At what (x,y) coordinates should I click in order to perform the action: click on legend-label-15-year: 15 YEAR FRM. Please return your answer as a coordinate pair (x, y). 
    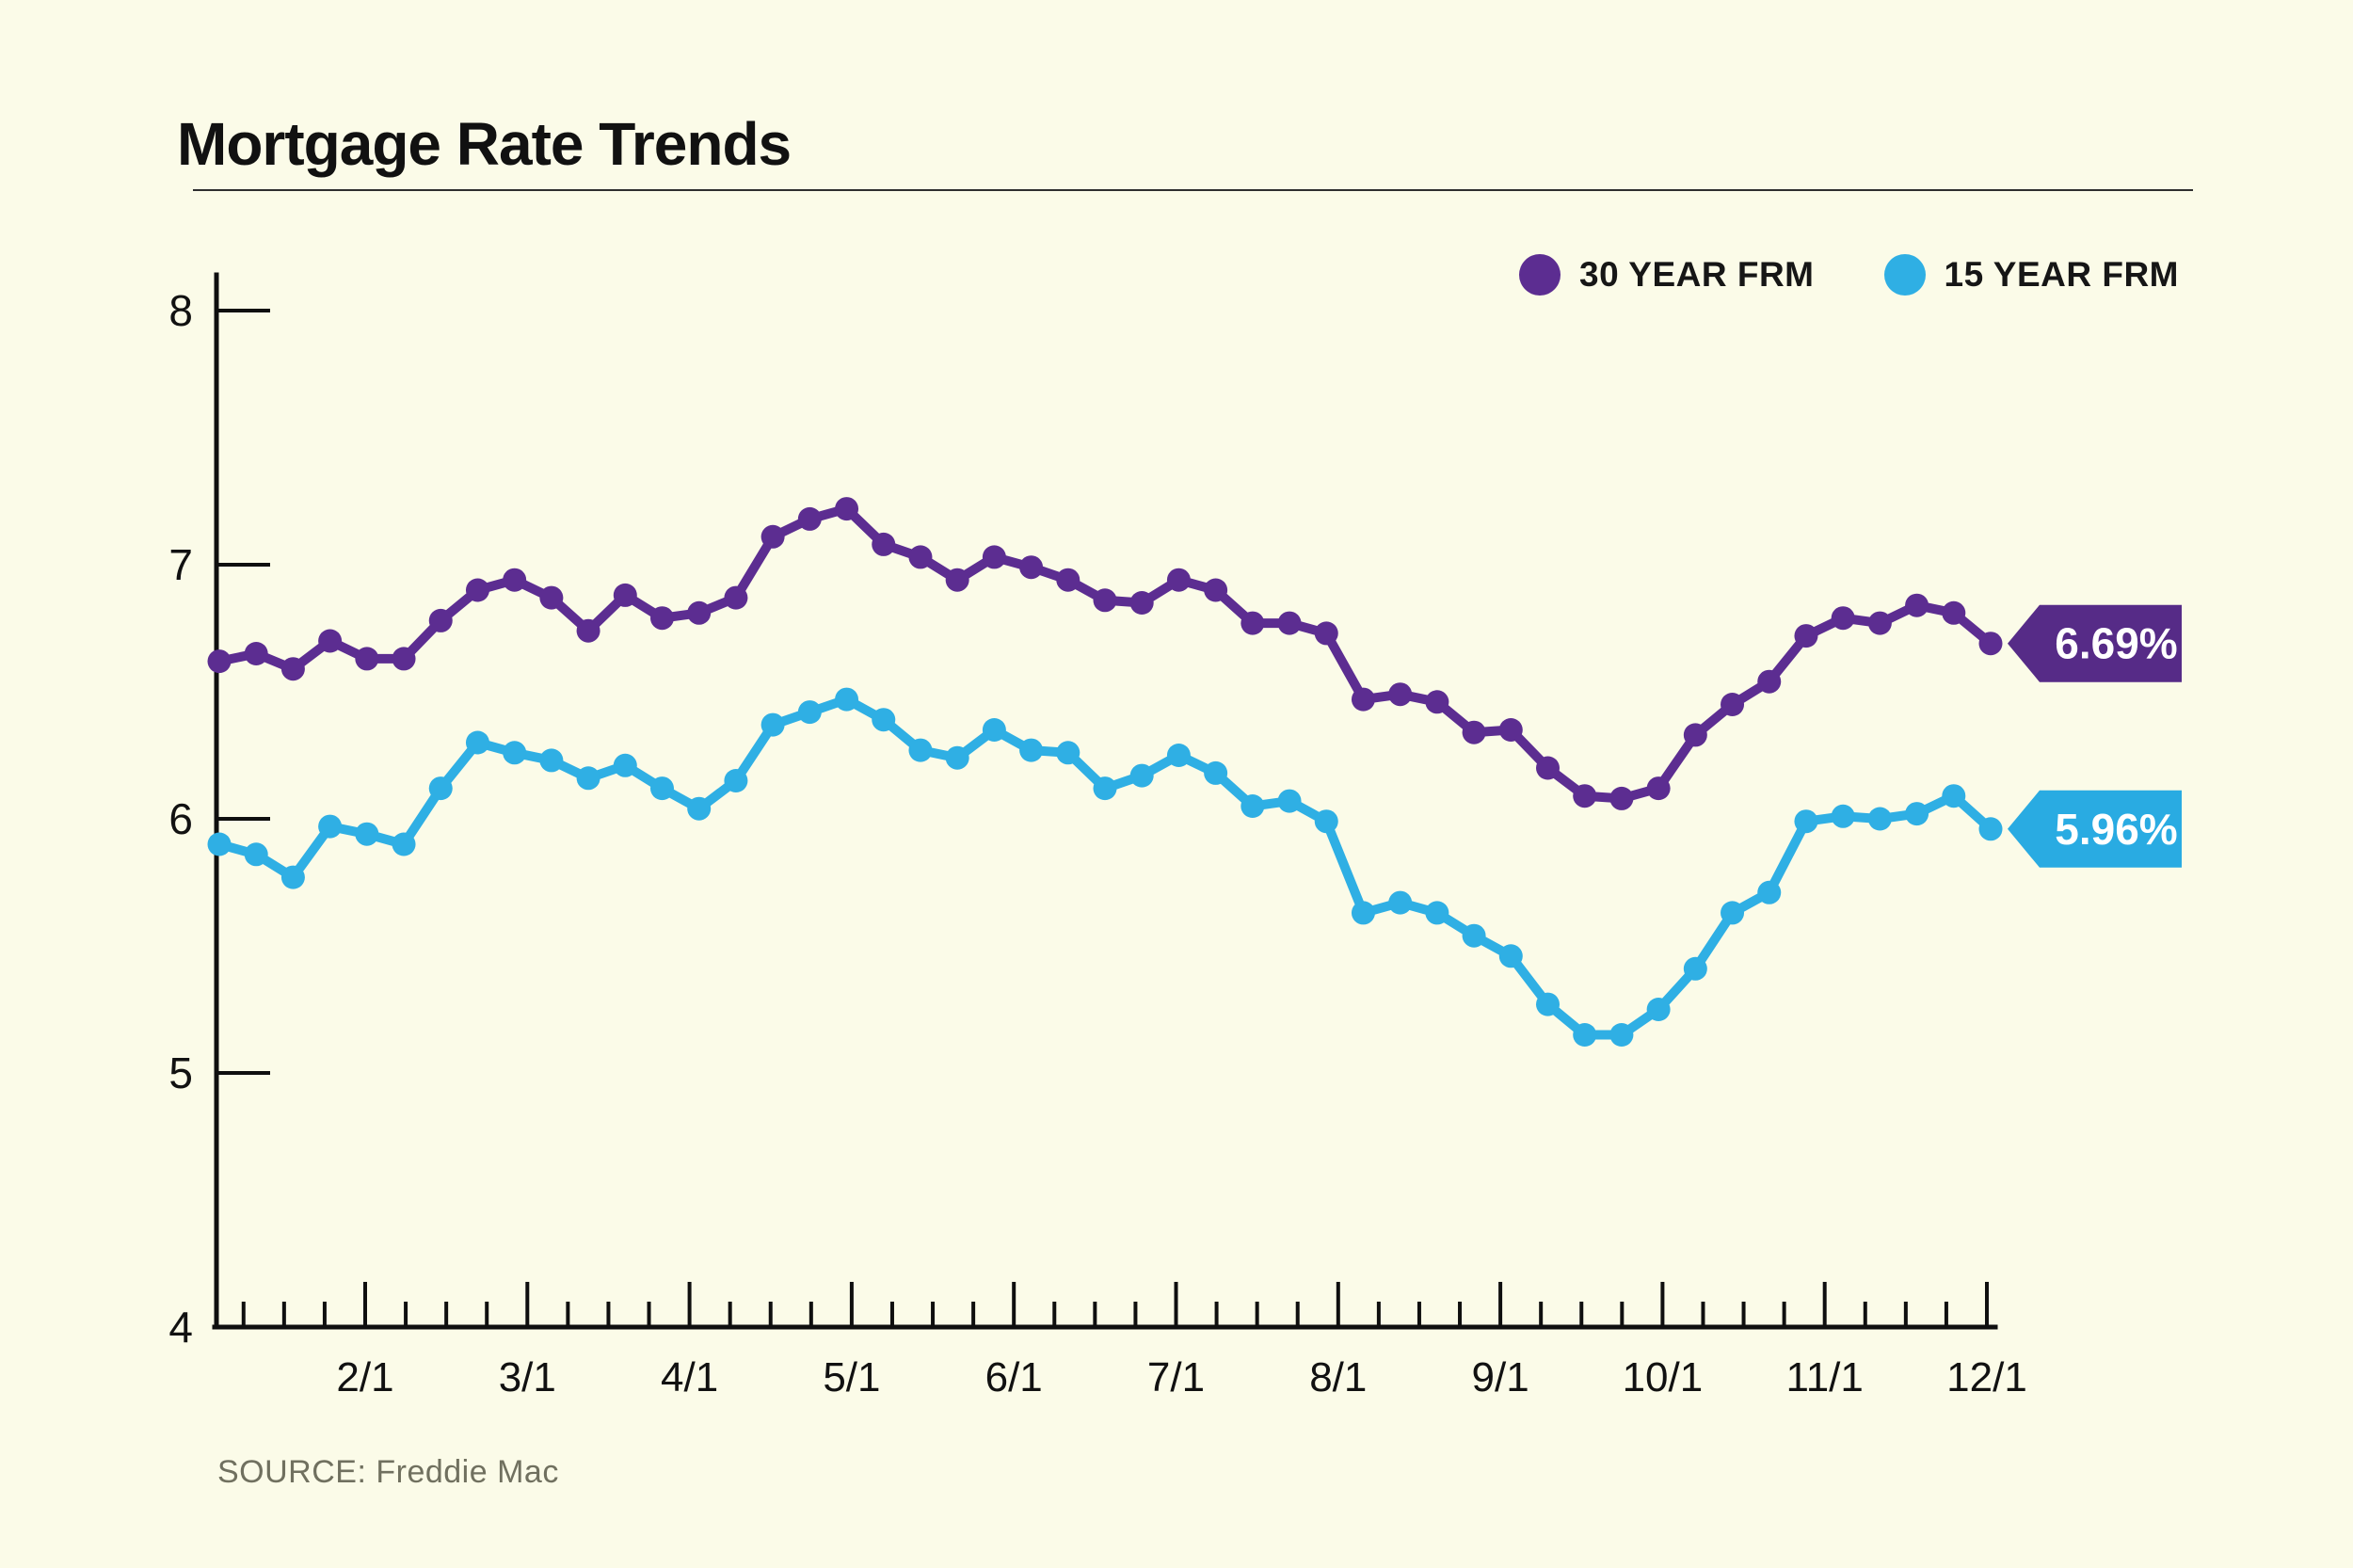
    Looking at the image, I should click on (2061, 274).